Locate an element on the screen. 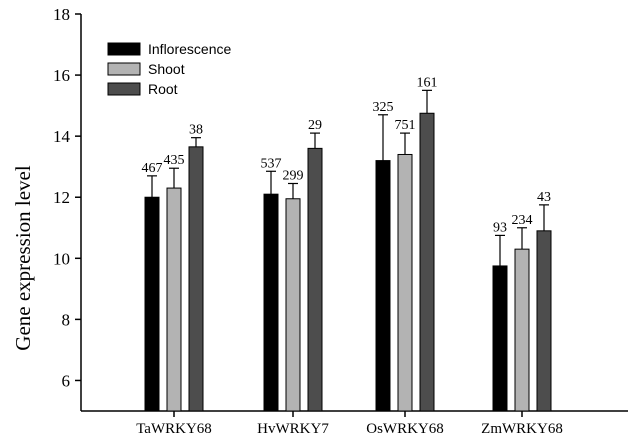 Image resolution: width=630 pixels, height=442 pixels. legend-swatch-root is located at coordinates (124, 89).